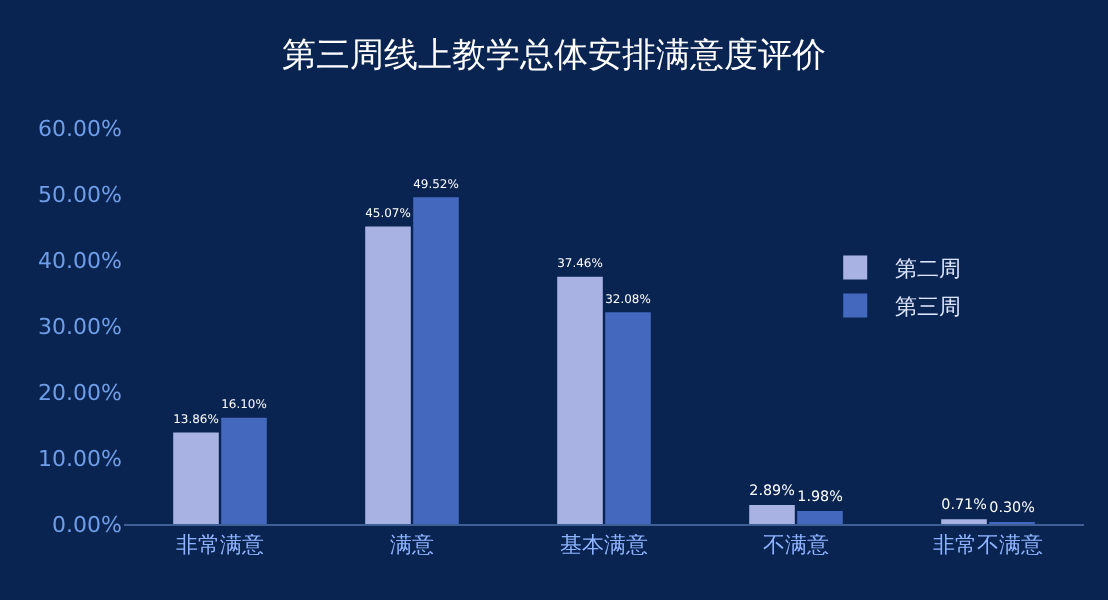 This screenshot has width=1108, height=600. Describe the element at coordinates (80, 260) in the screenshot. I see `y-tick-label: 40.00%` at that location.